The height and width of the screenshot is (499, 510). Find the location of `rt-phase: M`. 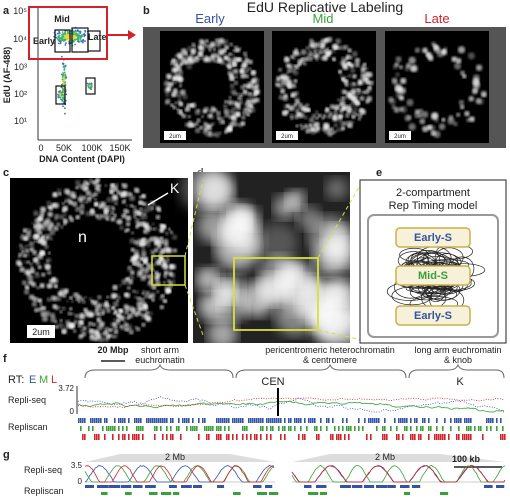

rt-phase: M is located at coordinates (43, 380).